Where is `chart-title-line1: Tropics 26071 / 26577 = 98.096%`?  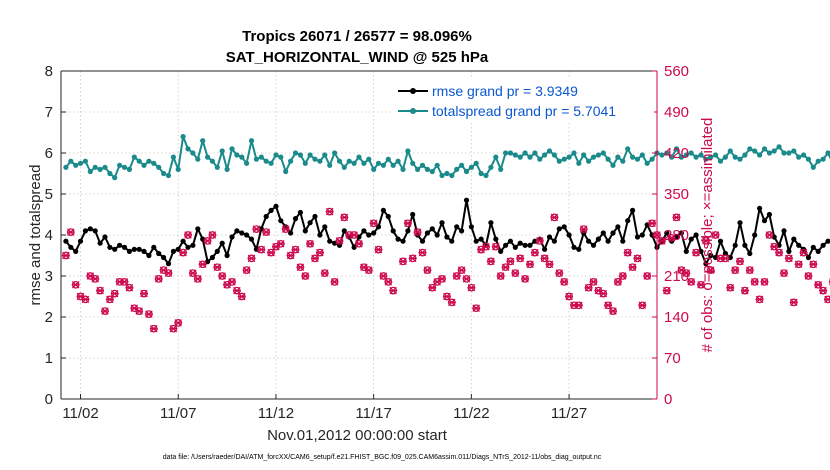
chart-title-line1: Tropics 26071 / 26577 = 98.096% is located at coordinates (357, 36).